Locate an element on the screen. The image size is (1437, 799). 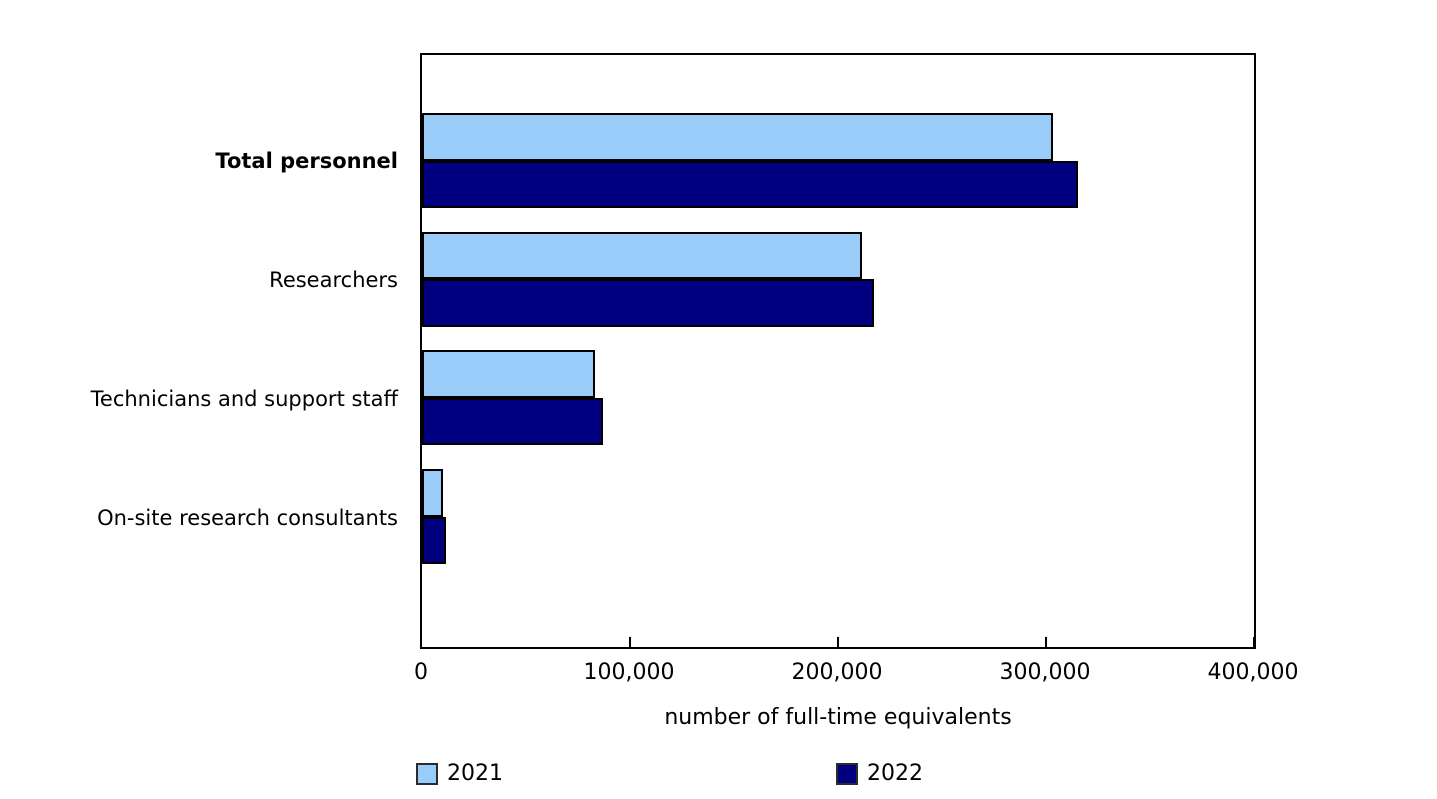
bar-2022-technicians-and-support-staff is located at coordinates (512, 421).